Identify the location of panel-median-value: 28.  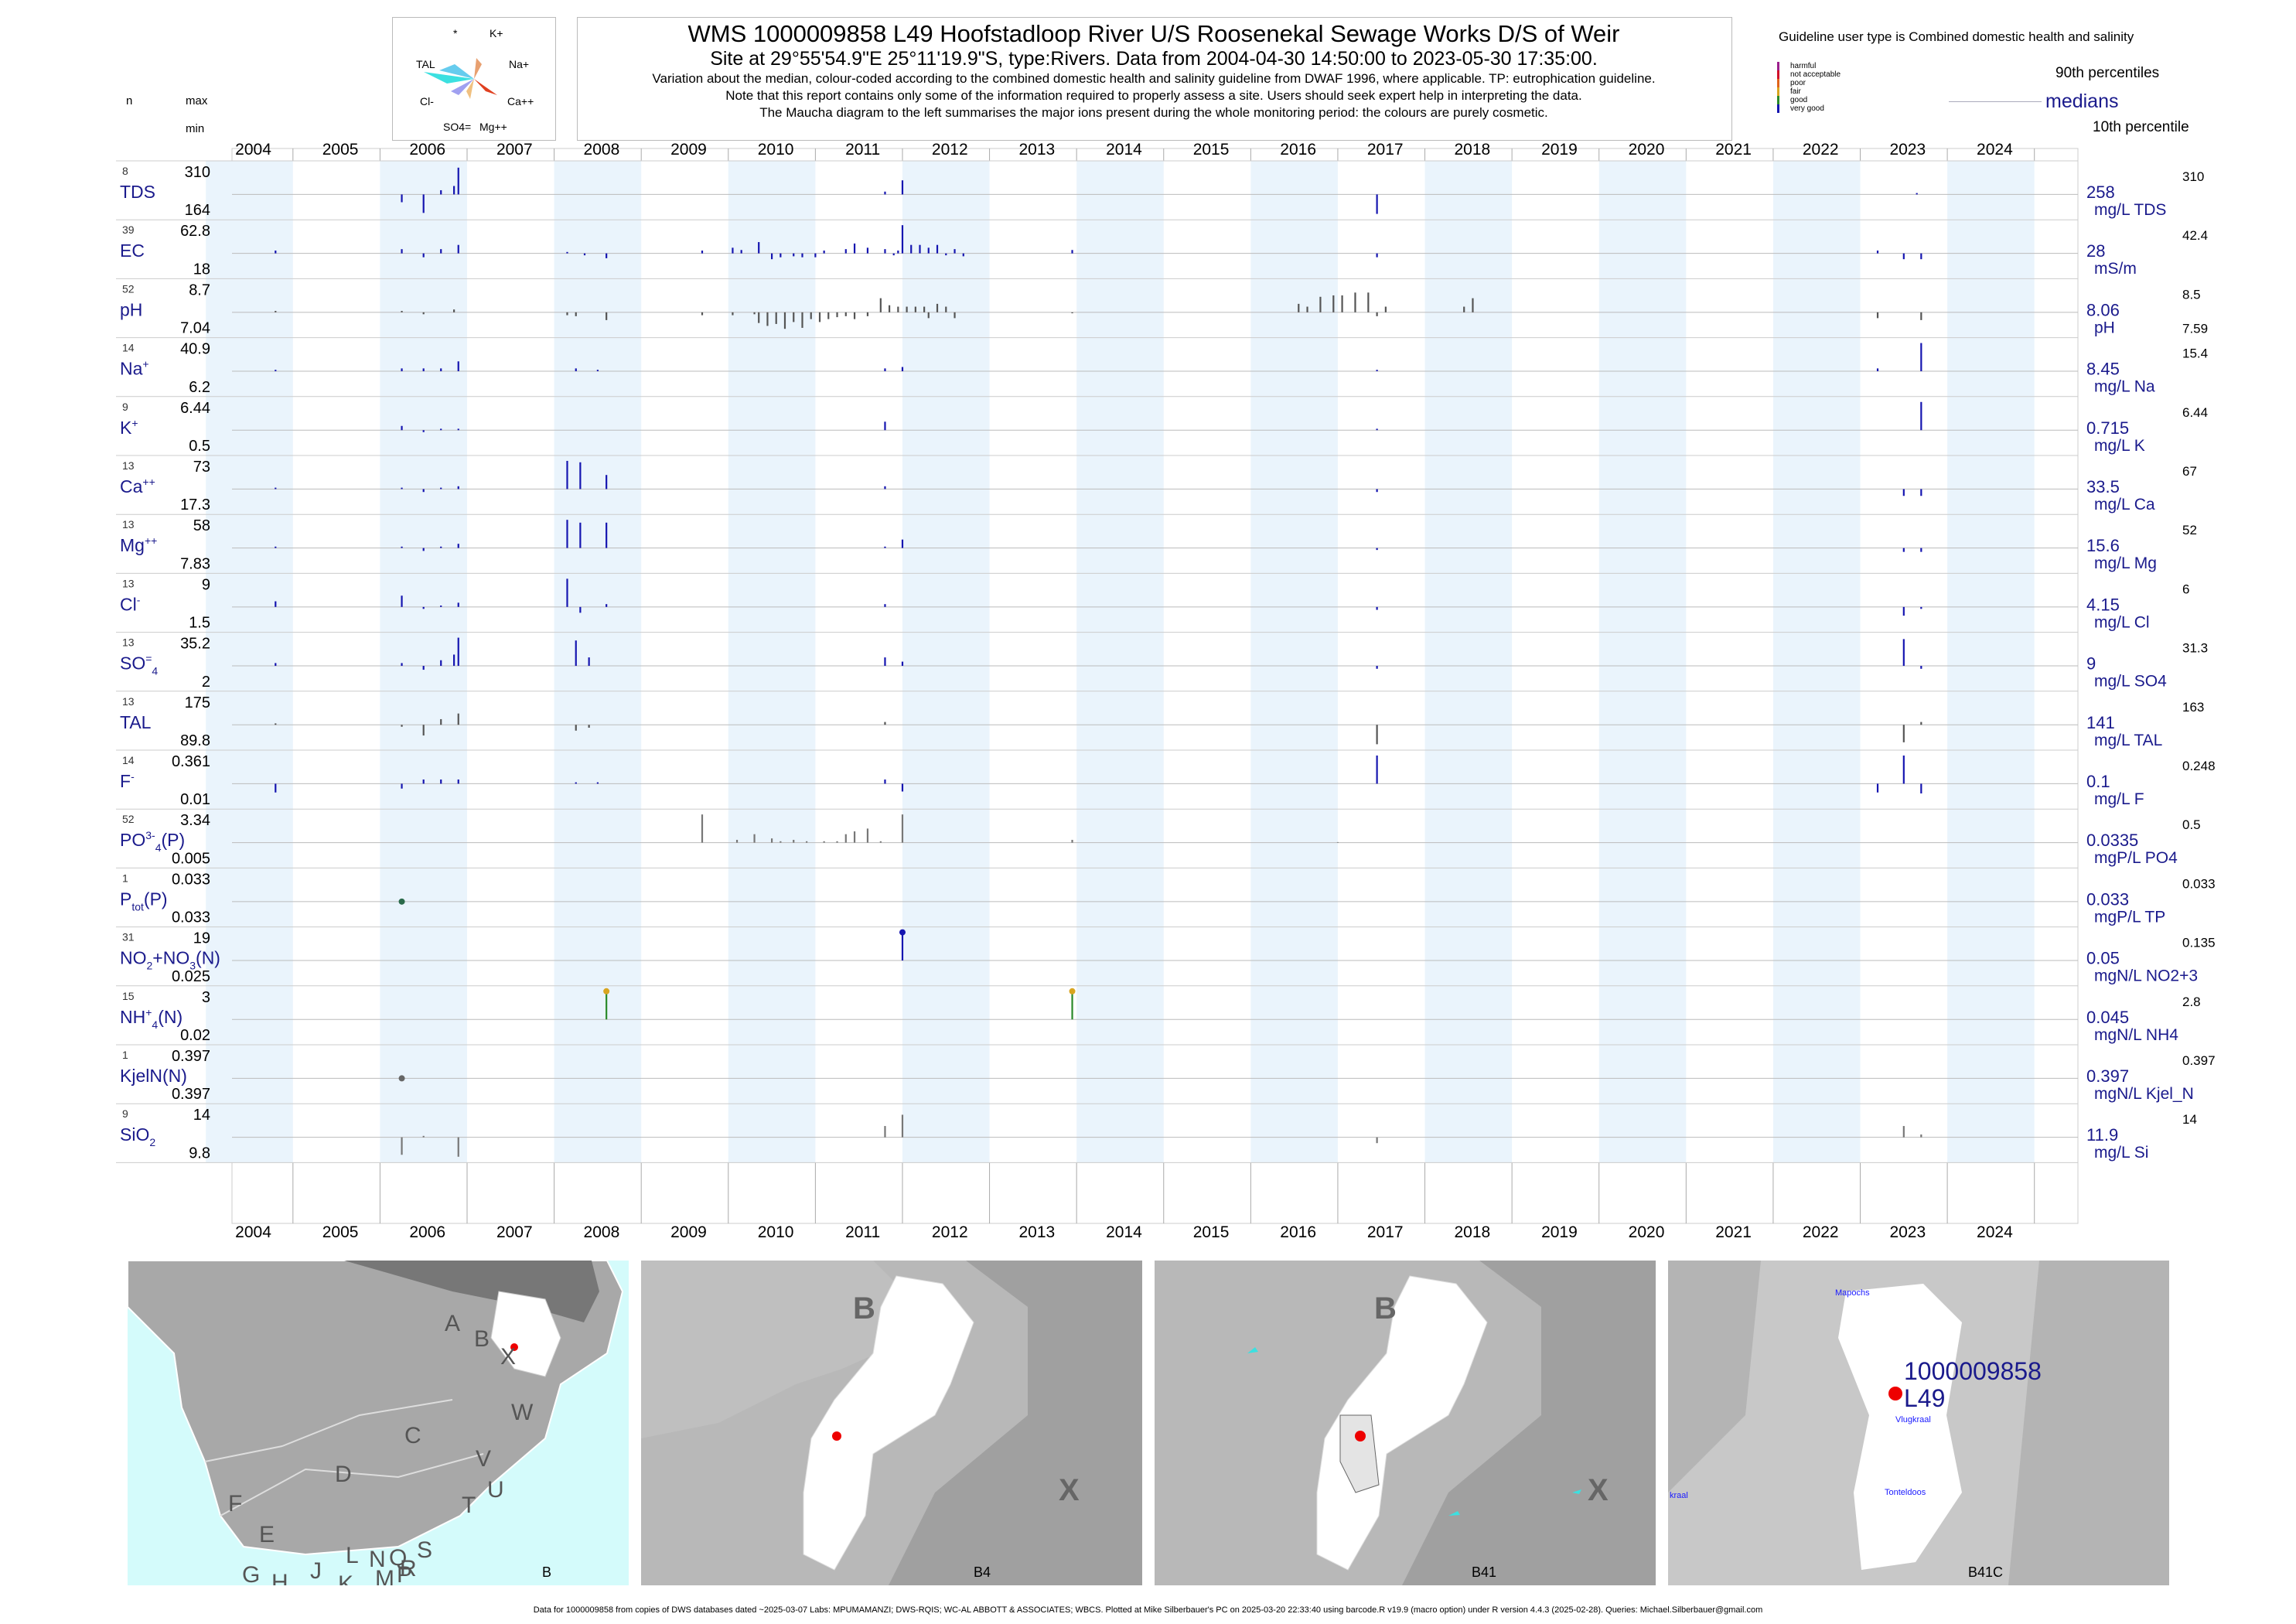
(2095, 251).